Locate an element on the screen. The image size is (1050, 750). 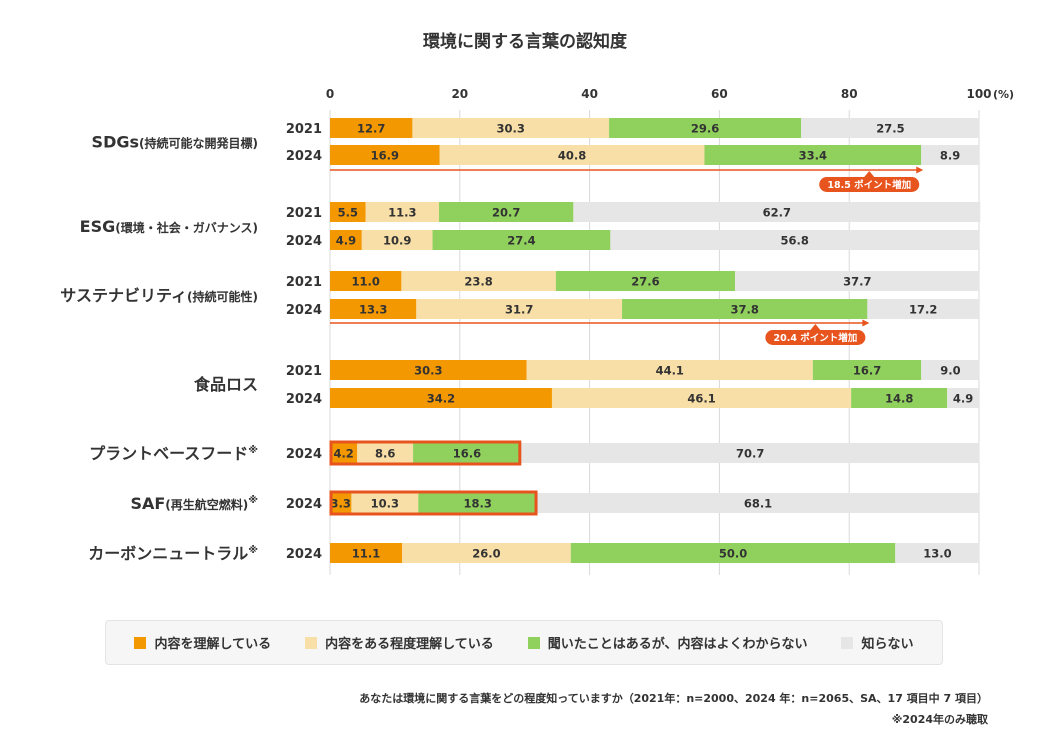
footnote-note: ※2024年のみ聴取 is located at coordinates (939, 719).